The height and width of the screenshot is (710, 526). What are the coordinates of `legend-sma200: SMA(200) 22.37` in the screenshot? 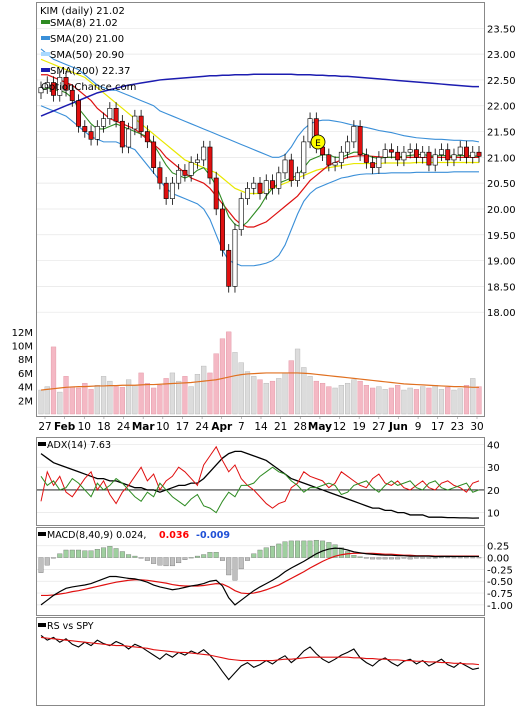 It's located at (90, 71).